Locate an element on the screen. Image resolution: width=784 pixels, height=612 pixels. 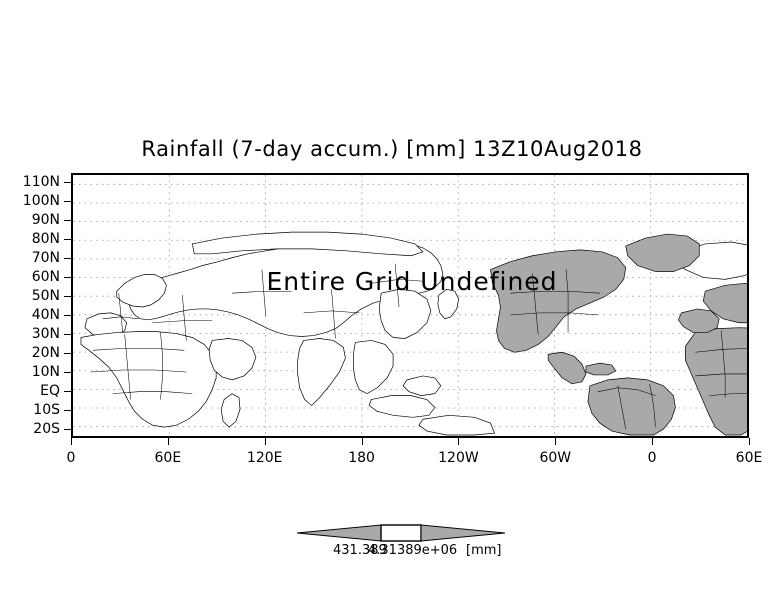
y-axis-tick-label: 40N is located at coordinates (45, 314).